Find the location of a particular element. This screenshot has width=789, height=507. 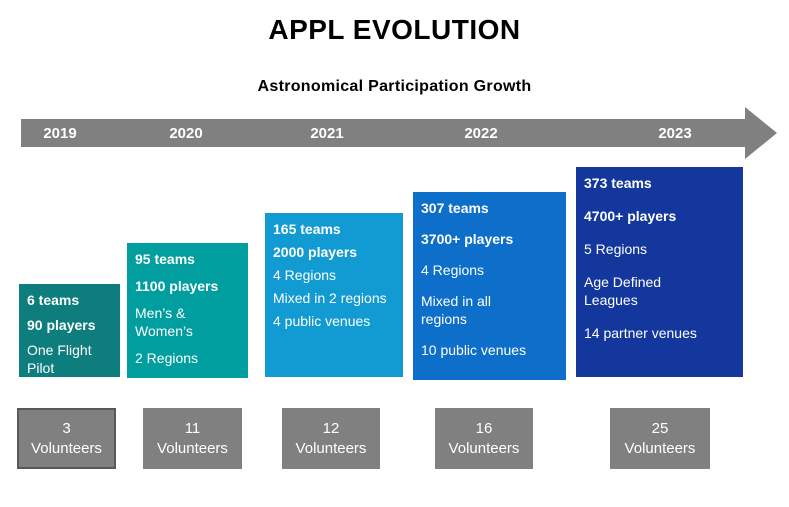

stat-line: 4 public venues is located at coordinates (322, 321).